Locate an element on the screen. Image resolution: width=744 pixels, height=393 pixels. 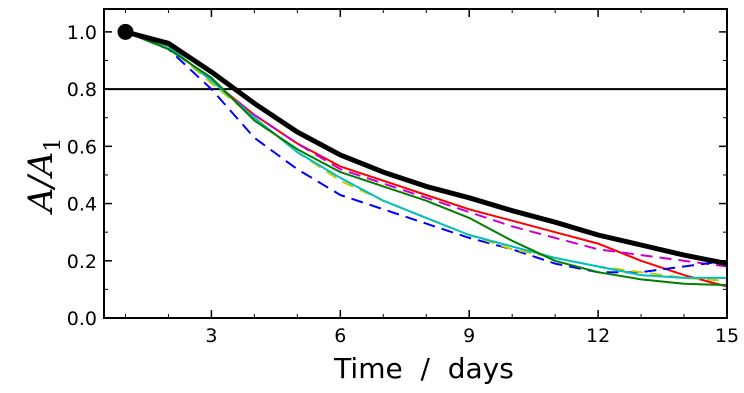
y-axis-title: A/A1 is located at coordinates (43, 177).